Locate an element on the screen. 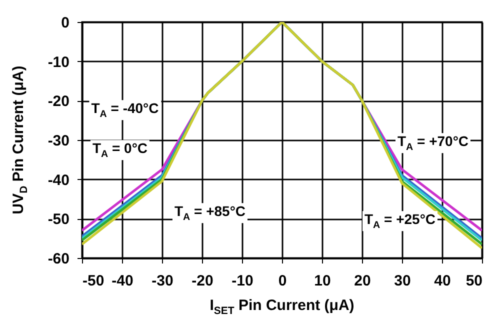 This screenshot has width=487, height=326. x-tick-label: -30 is located at coordinates (163, 281).